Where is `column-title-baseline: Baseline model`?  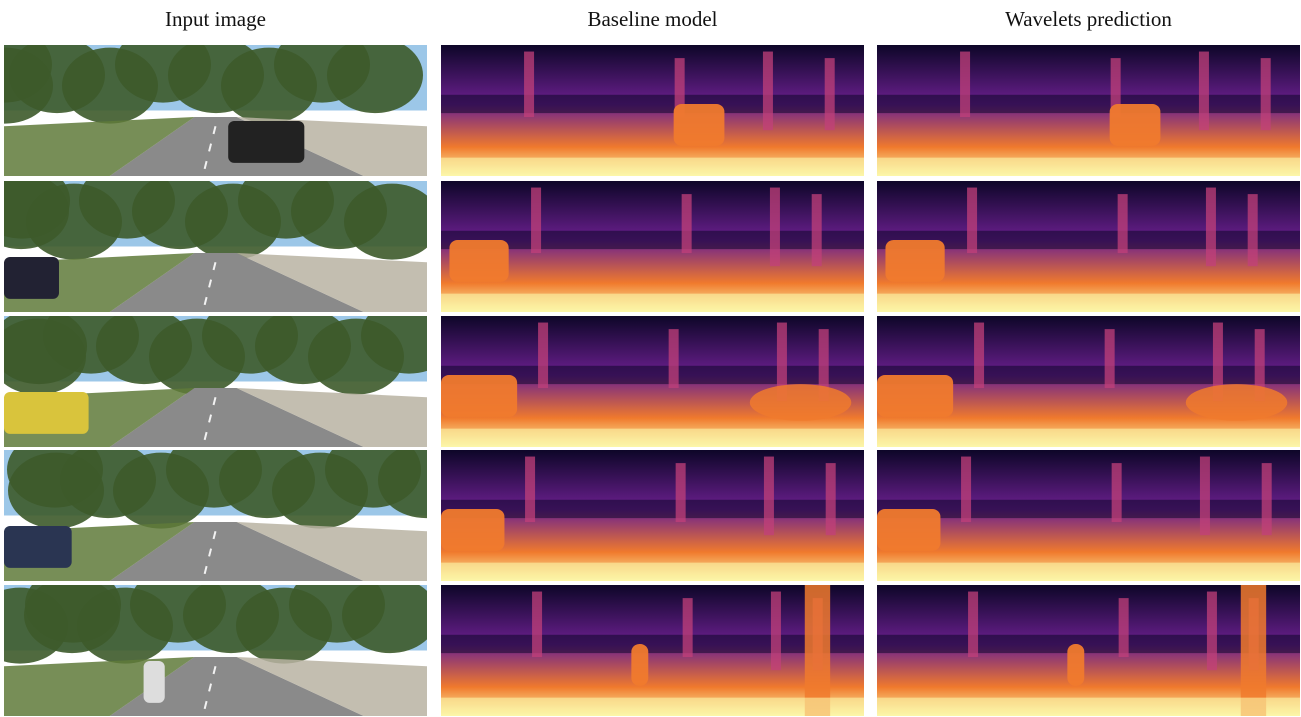 column-title-baseline: Baseline model is located at coordinates (652, 19).